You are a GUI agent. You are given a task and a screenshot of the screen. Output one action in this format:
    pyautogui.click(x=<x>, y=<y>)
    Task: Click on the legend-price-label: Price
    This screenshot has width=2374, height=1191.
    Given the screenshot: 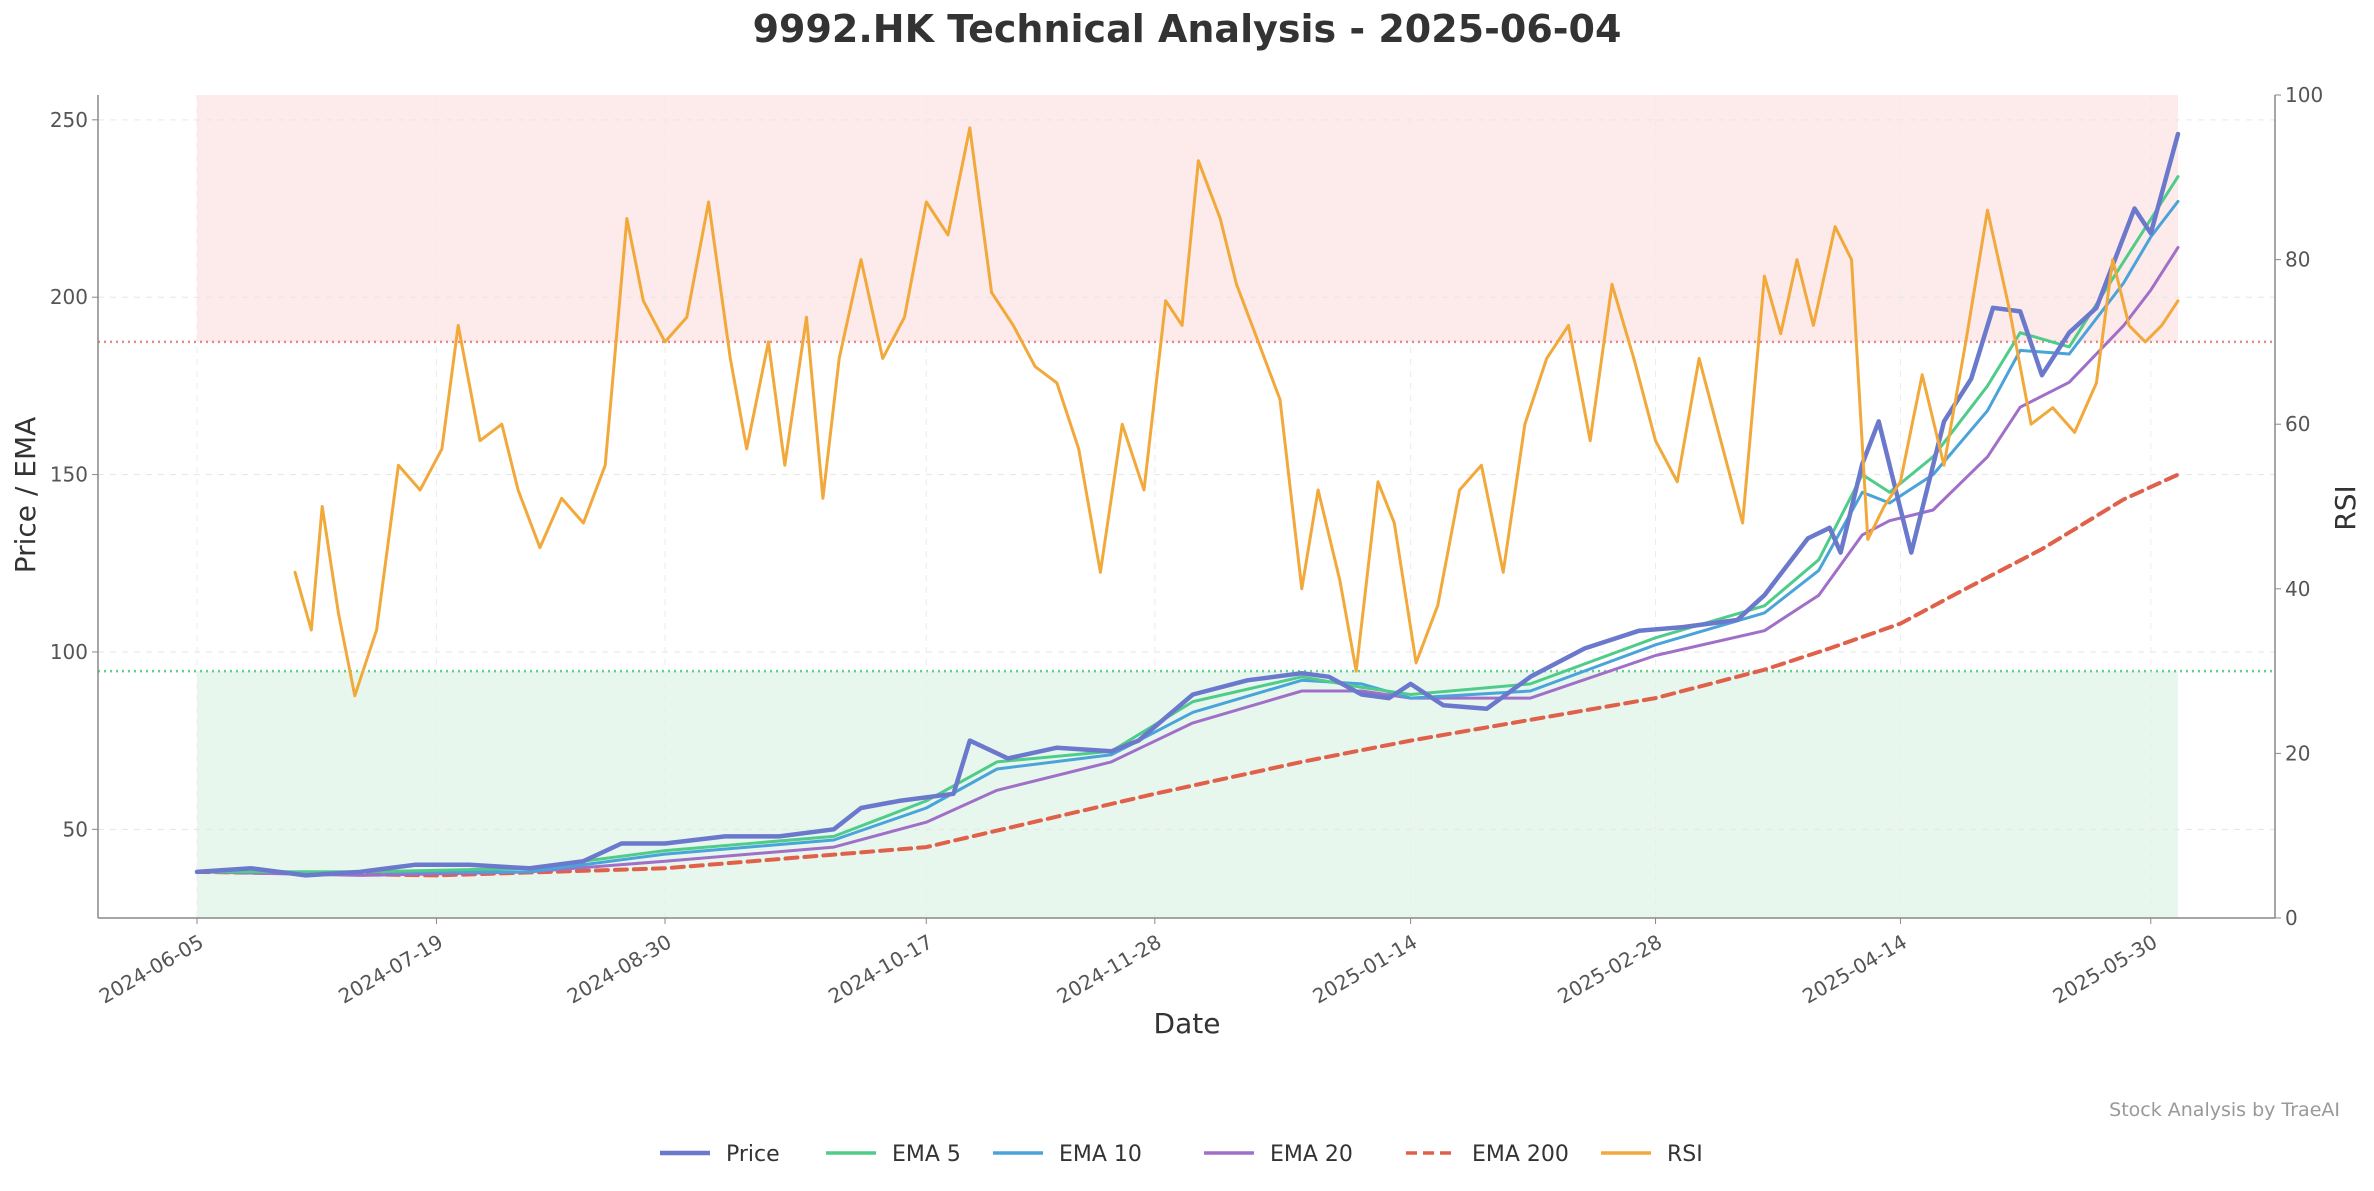 What is the action you would take?
    pyautogui.click(x=753, y=1154)
    